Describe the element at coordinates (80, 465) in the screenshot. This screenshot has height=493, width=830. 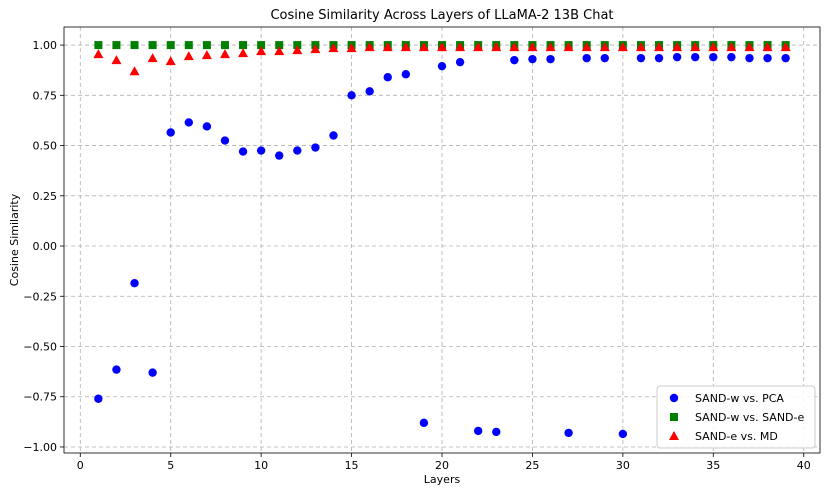
I see `x-tick-label: 0` at that location.